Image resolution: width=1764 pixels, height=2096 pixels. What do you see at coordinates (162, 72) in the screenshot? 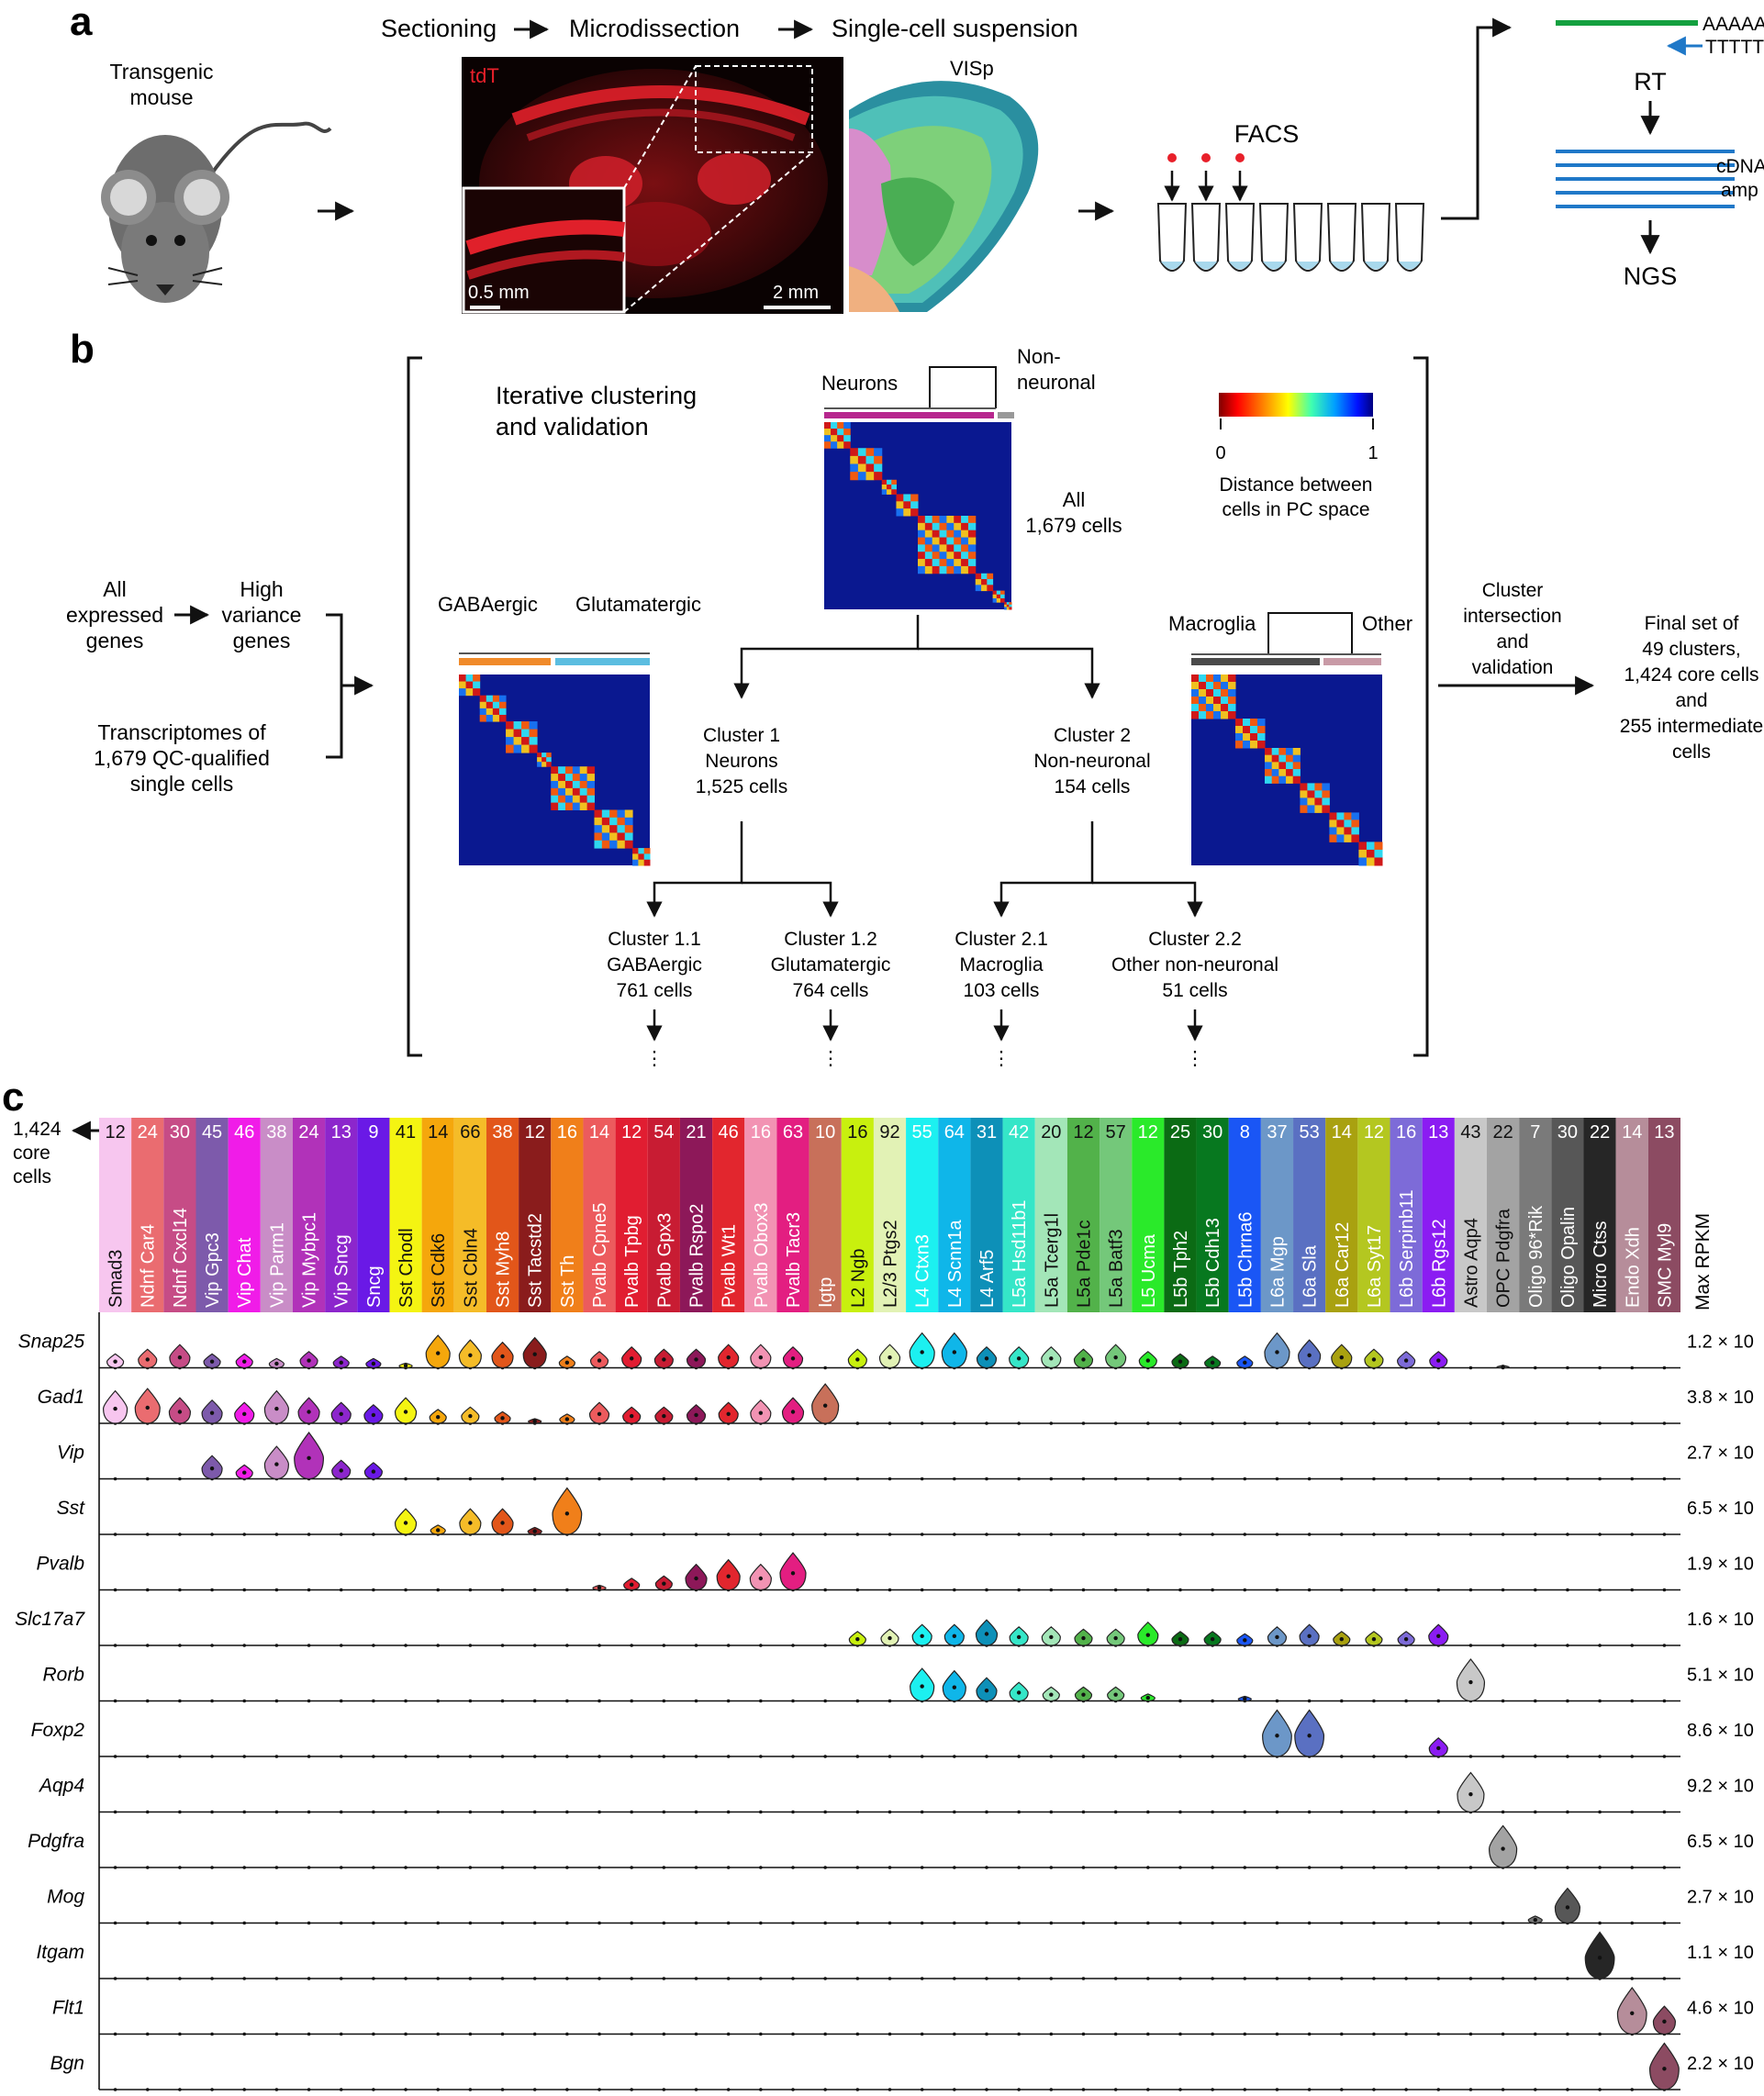
I see `mouse-label-line1: Transgenic` at bounding box center [162, 72].